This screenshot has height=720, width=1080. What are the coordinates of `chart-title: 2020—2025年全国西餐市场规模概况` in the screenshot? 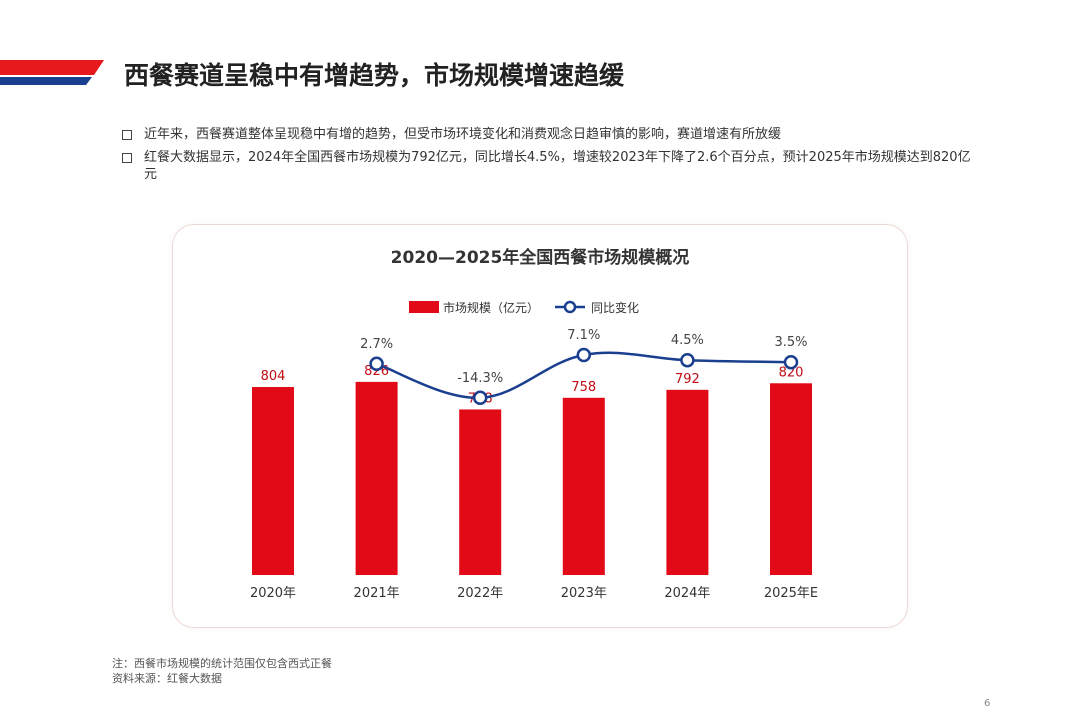 It's located at (540, 257).